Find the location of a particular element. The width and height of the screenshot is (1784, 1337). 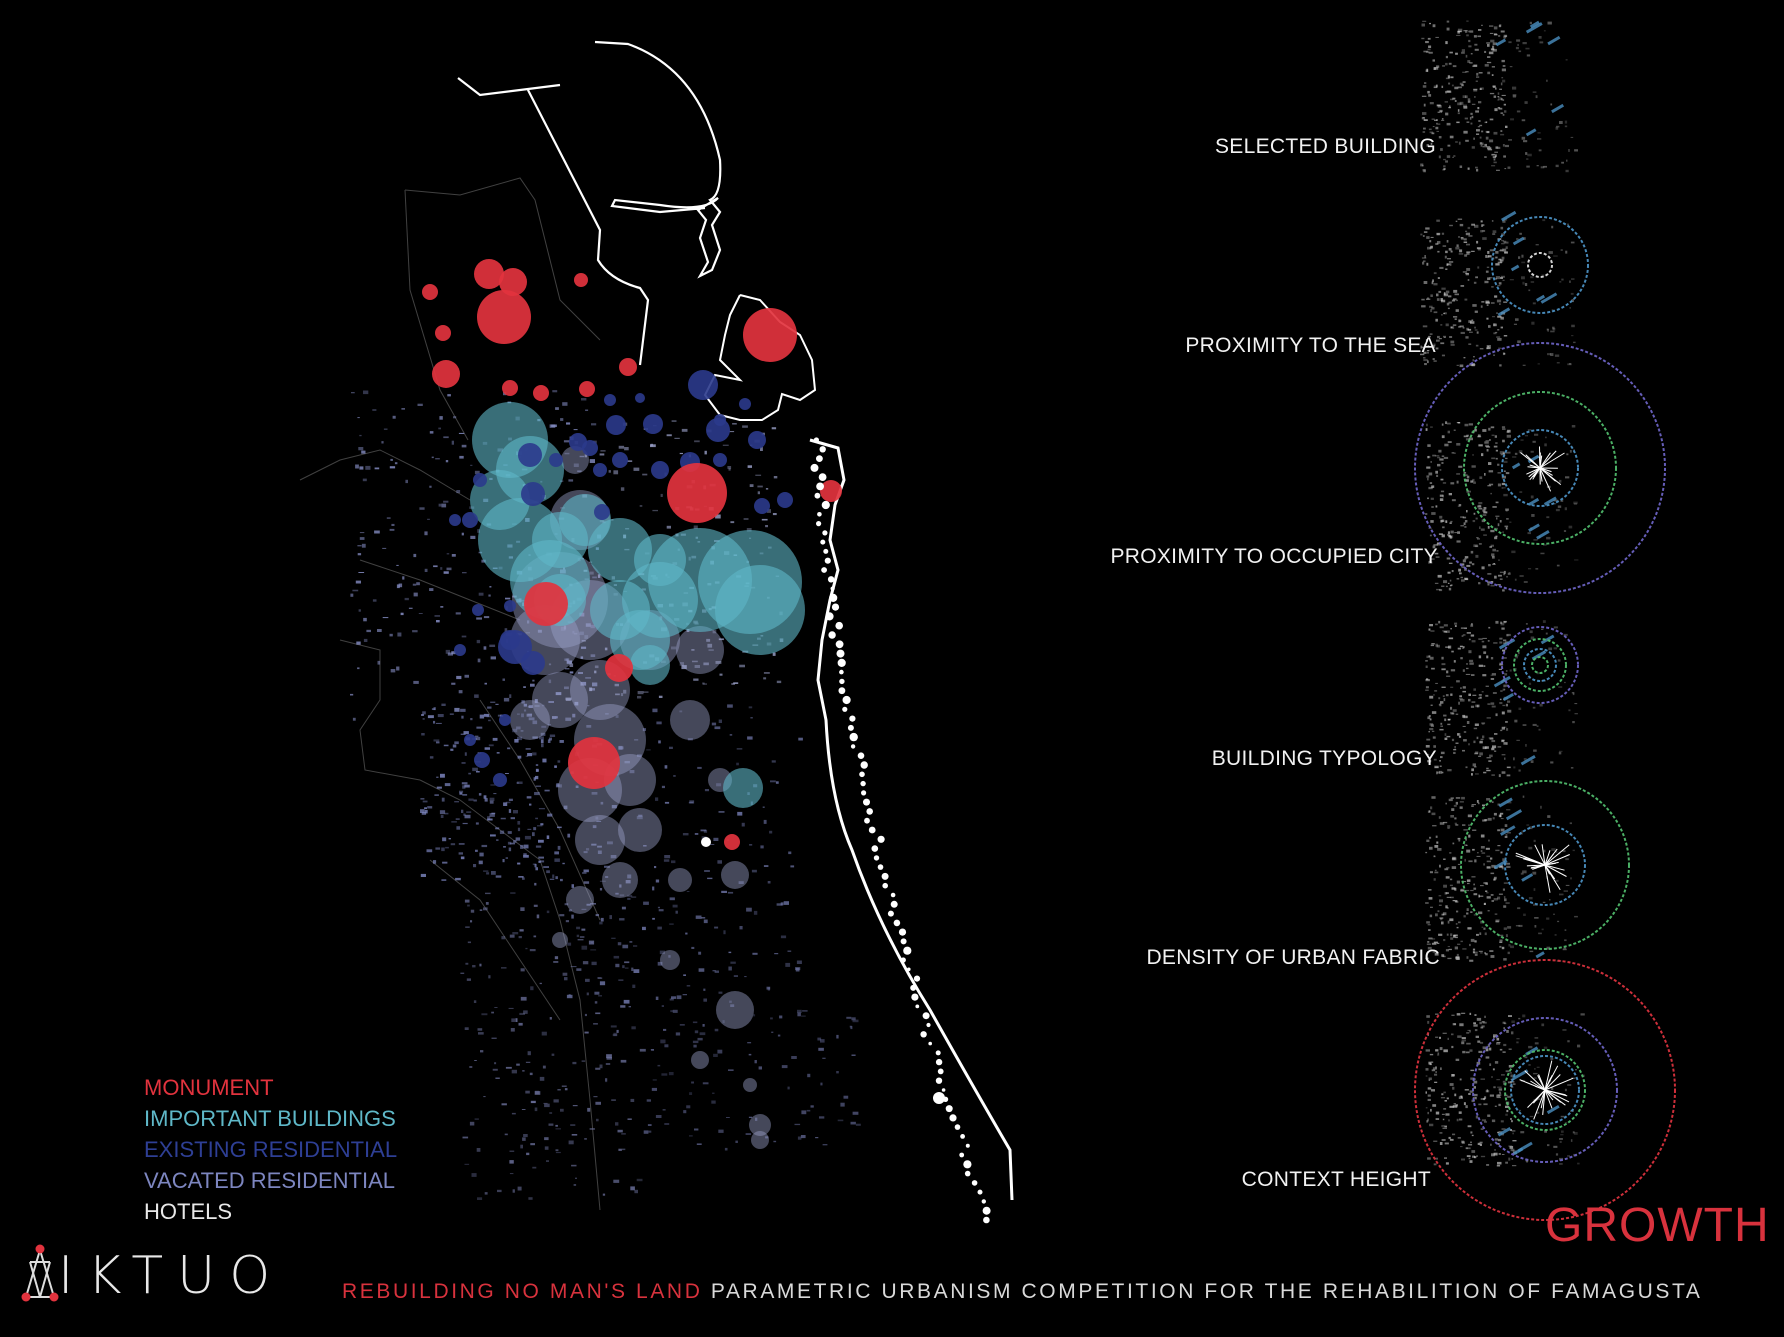

hotel-marker is located at coordinates (853, 737).